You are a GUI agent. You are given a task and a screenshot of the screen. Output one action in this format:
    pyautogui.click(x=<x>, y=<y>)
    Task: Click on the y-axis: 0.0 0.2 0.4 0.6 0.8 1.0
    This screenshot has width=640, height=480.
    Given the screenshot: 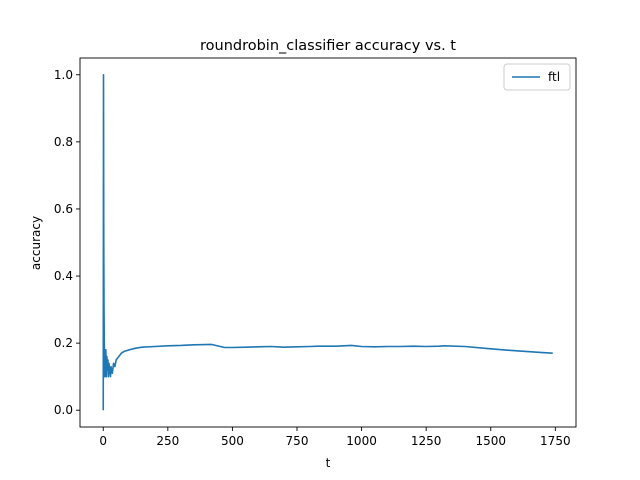 What is the action you would take?
    pyautogui.click(x=67, y=242)
    